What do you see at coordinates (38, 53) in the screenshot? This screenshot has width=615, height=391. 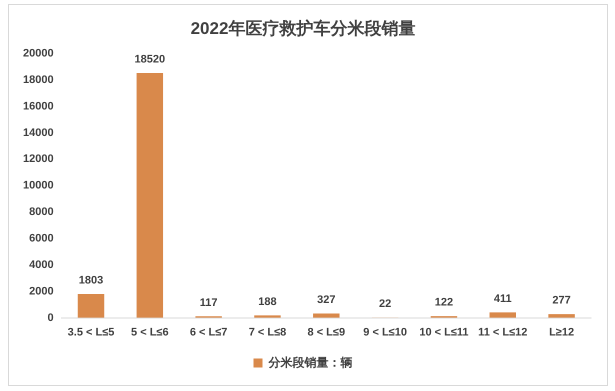 I see `y-tick-label: 20000` at bounding box center [38, 53].